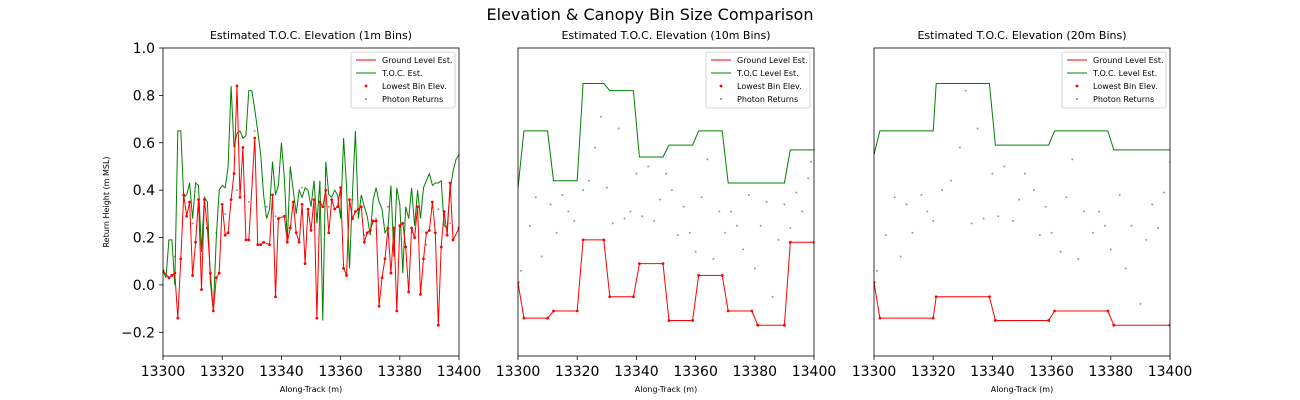  What do you see at coordinates (1022, 389) in the screenshot?
I see `x-axis-label: Along-Track (m)` at bounding box center [1022, 389].